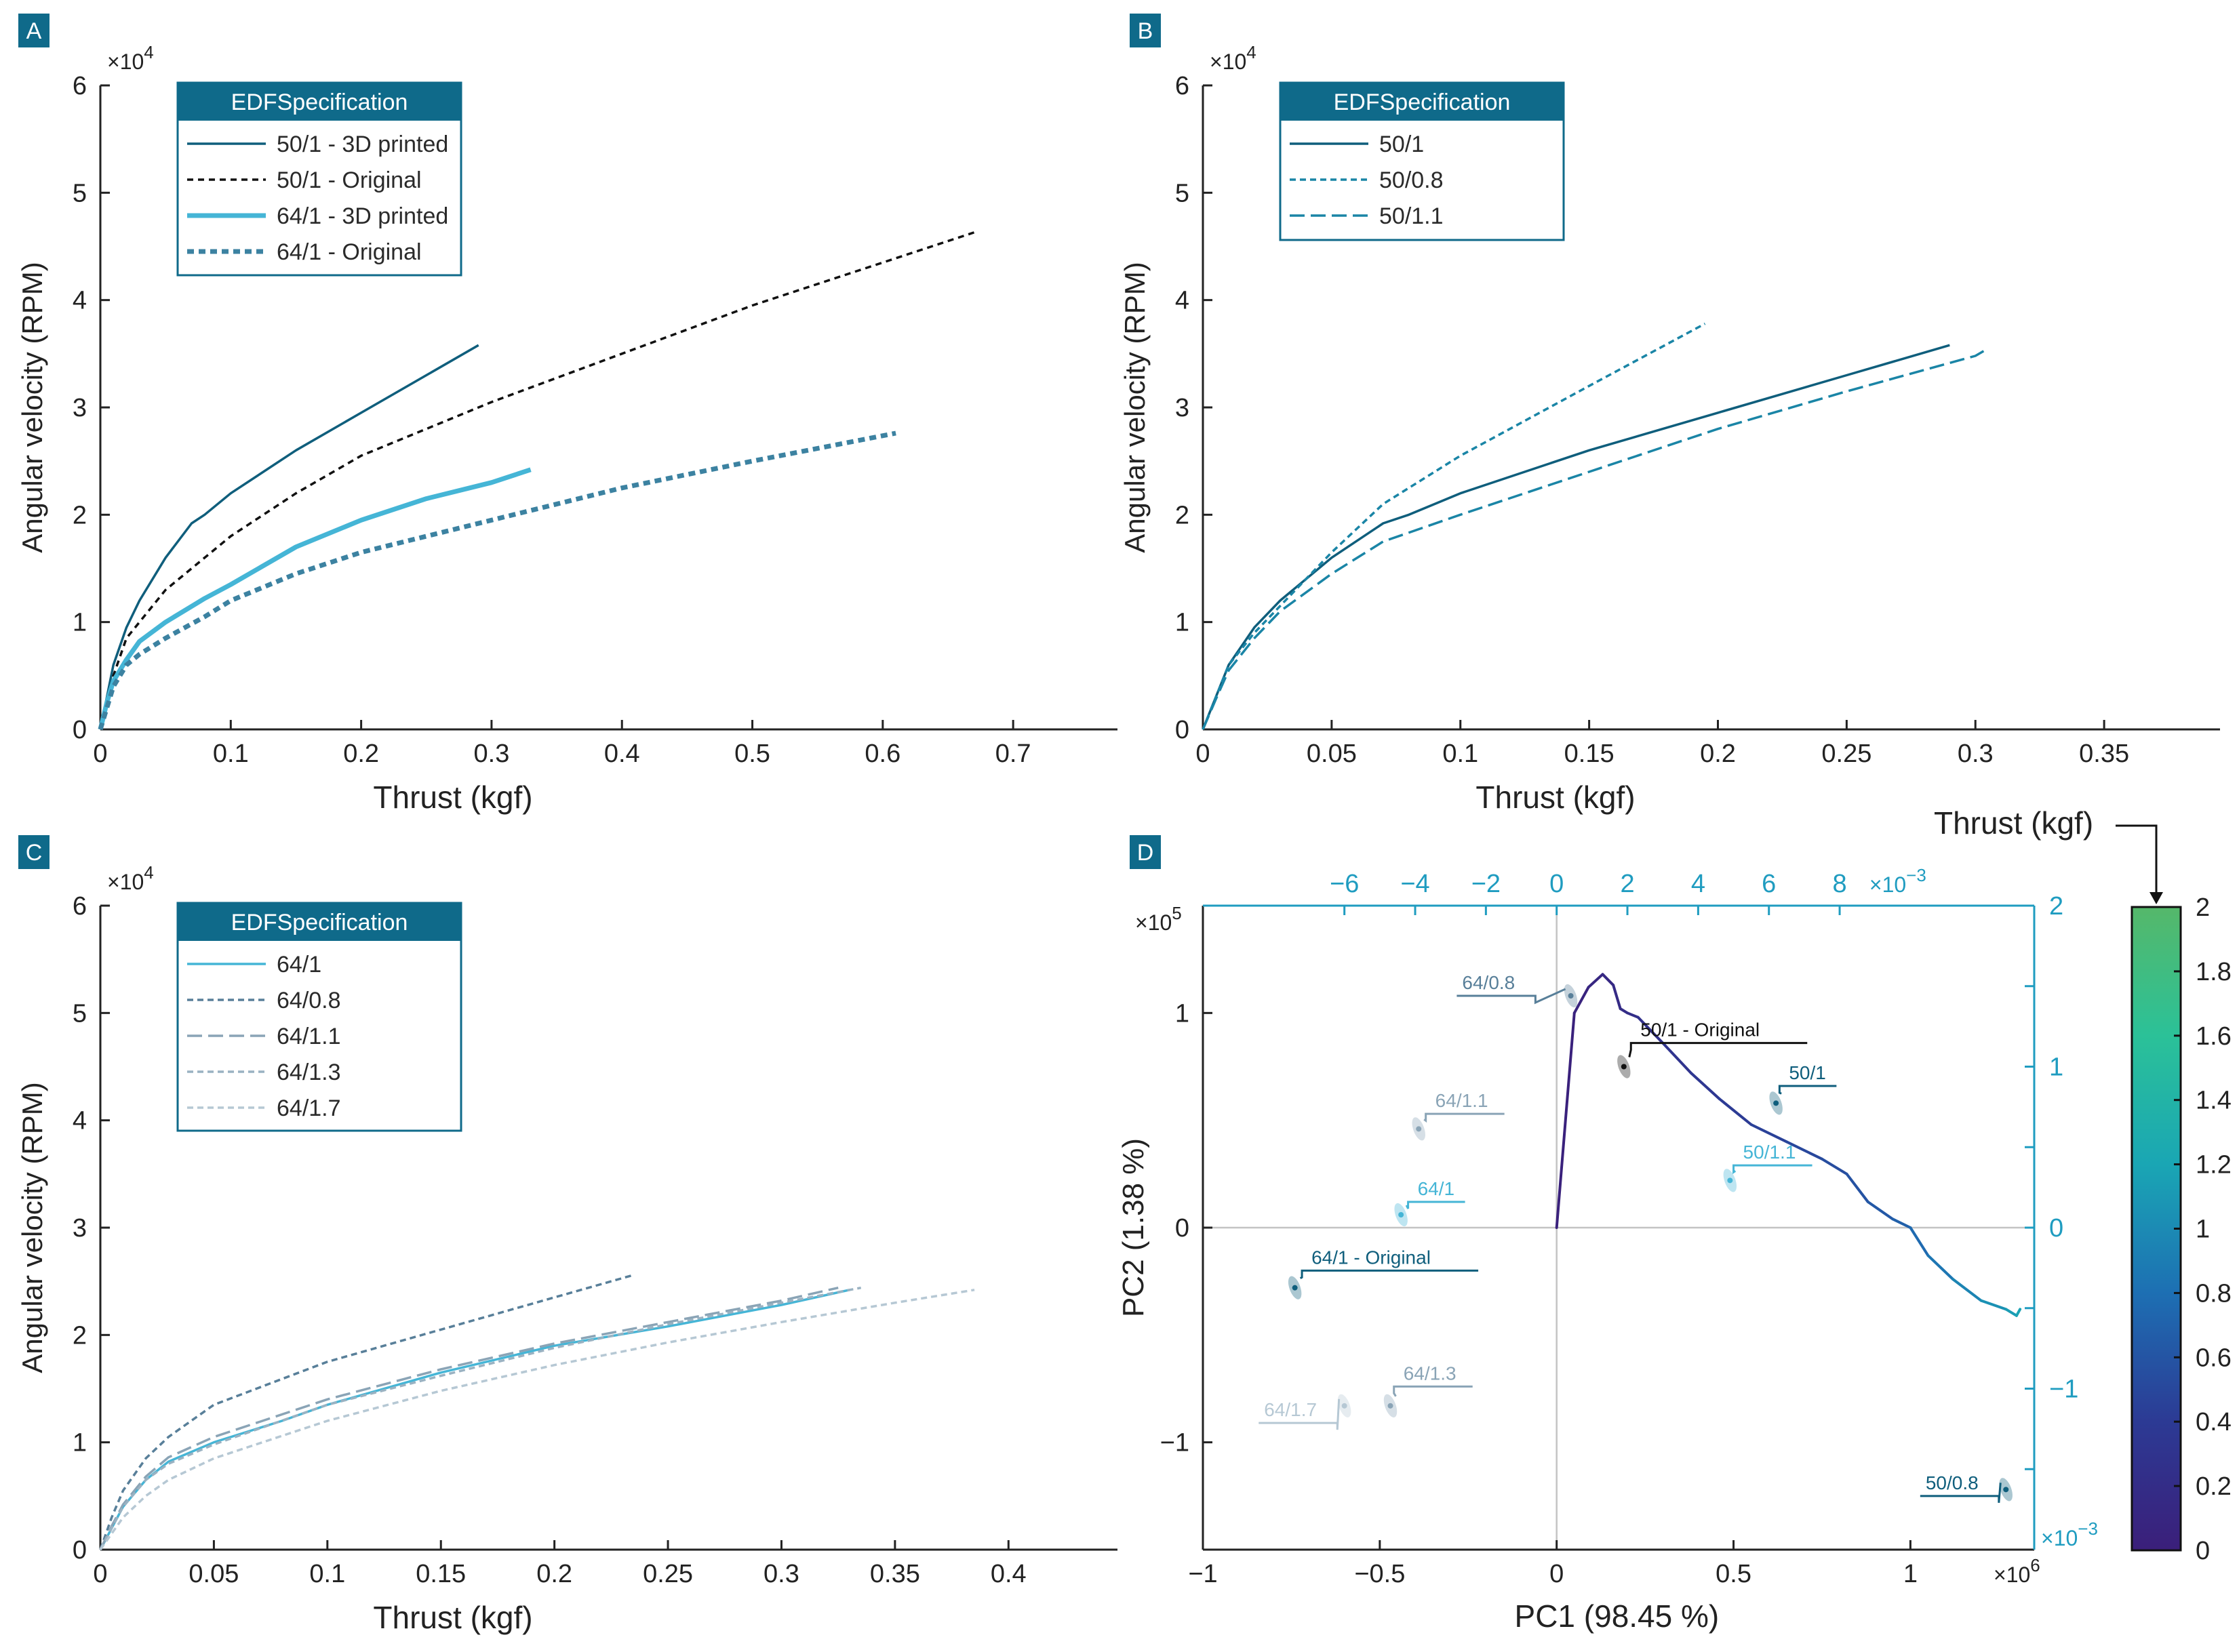 The width and height of the screenshot is (2239, 1652). I want to click on cluster-label: 64/1.1, so click(1461, 1100).